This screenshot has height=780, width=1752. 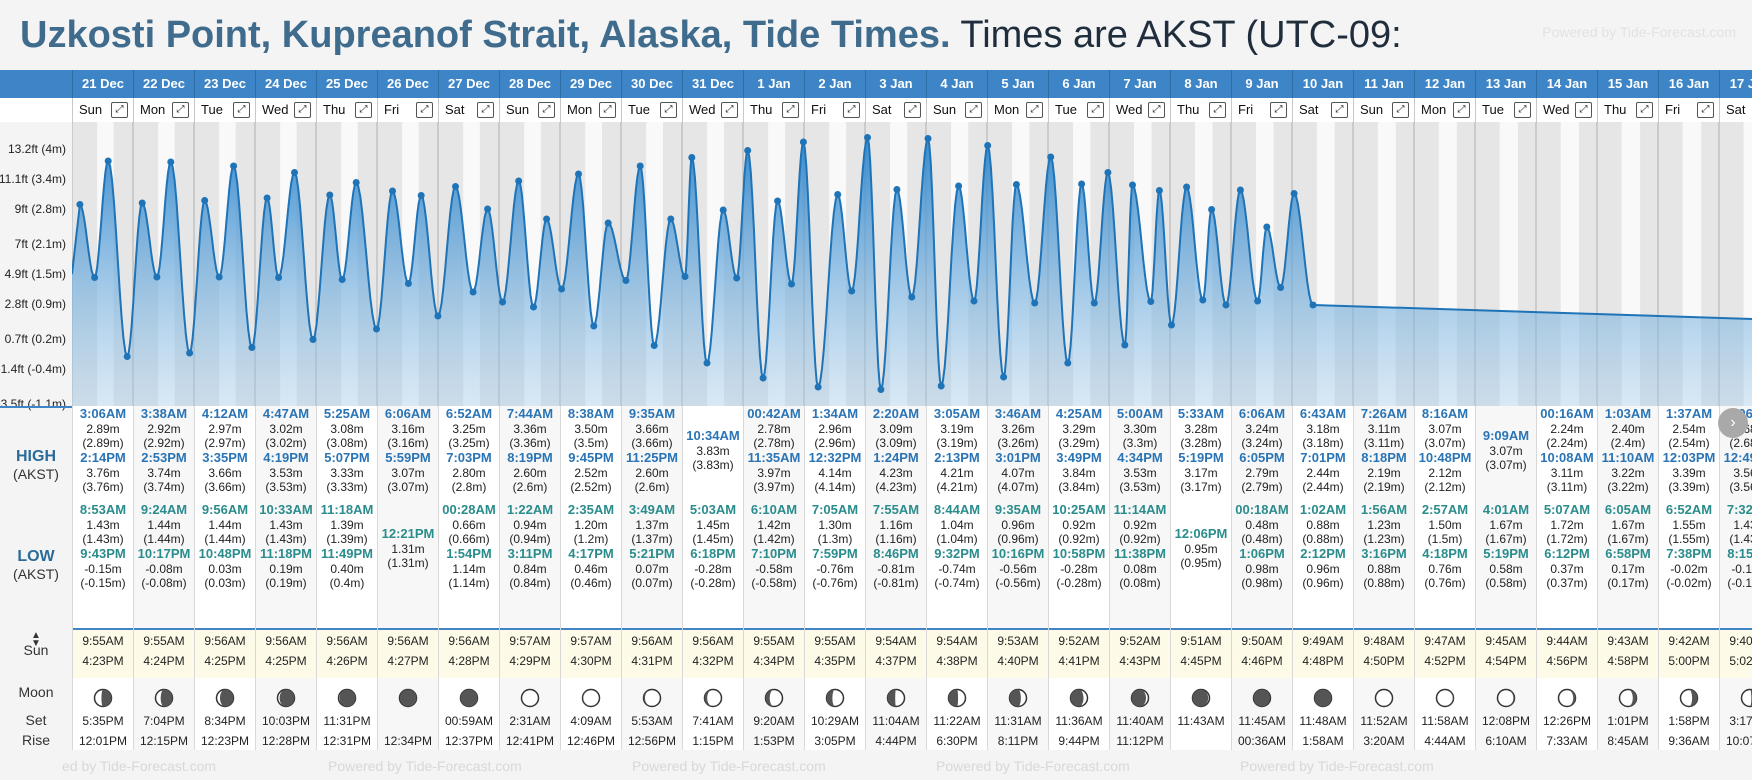 What do you see at coordinates (1628, 641) in the screenshot?
I see `sunrise-time: 9:43AM` at bounding box center [1628, 641].